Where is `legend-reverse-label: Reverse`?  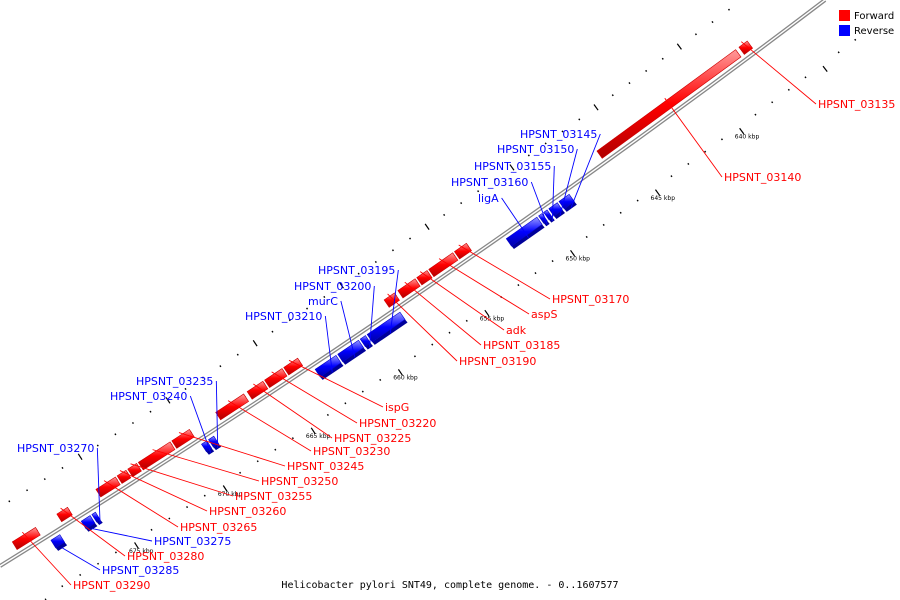 legend-reverse-label: Reverse is located at coordinates (874, 31).